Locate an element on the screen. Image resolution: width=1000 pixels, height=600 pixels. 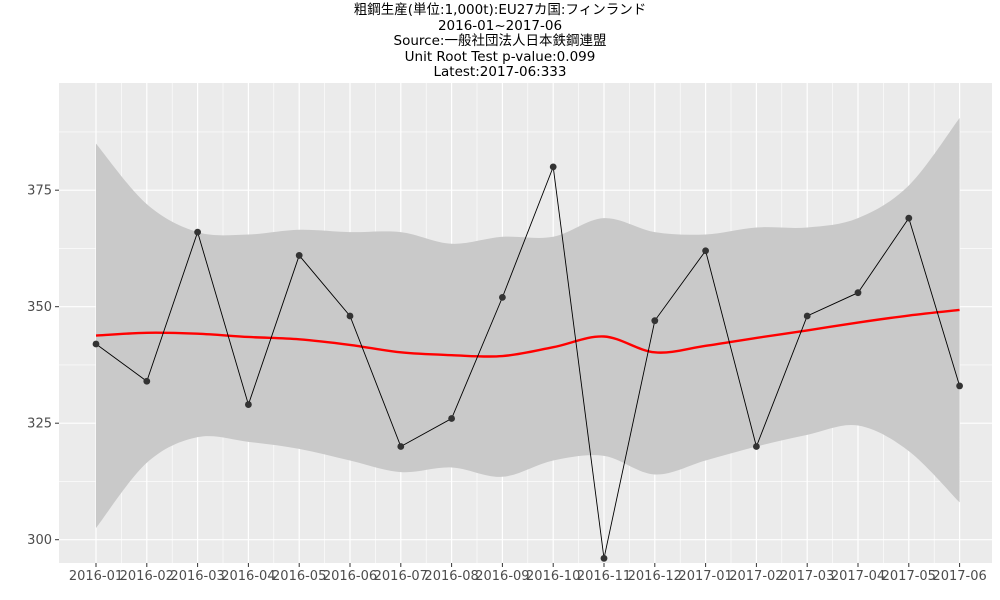
x-tick-label: 2016-12 is located at coordinates (655, 576).